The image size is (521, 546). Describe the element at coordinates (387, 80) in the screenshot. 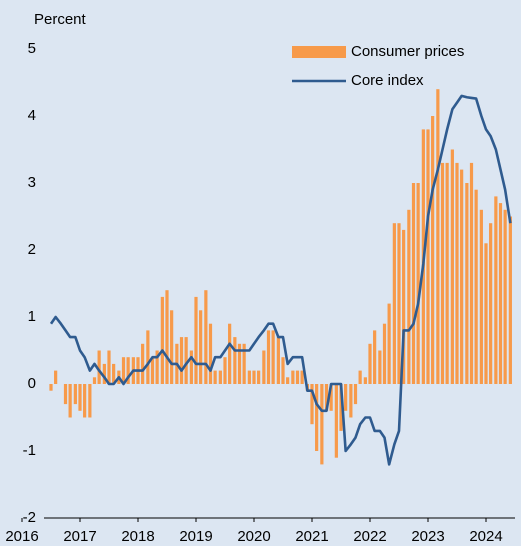

I see `legend-label: Core index` at that location.